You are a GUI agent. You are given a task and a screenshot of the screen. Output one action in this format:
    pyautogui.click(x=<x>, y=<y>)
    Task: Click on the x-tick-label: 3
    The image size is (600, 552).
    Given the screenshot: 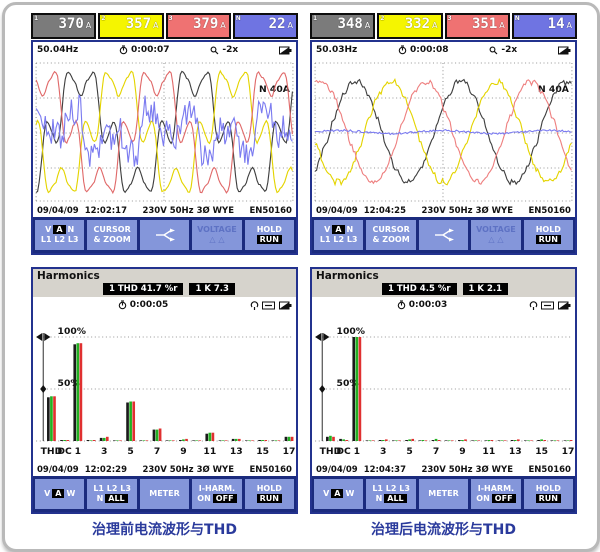 What is the action you would take?
    pyautogui.click(x=104, y=452)
    